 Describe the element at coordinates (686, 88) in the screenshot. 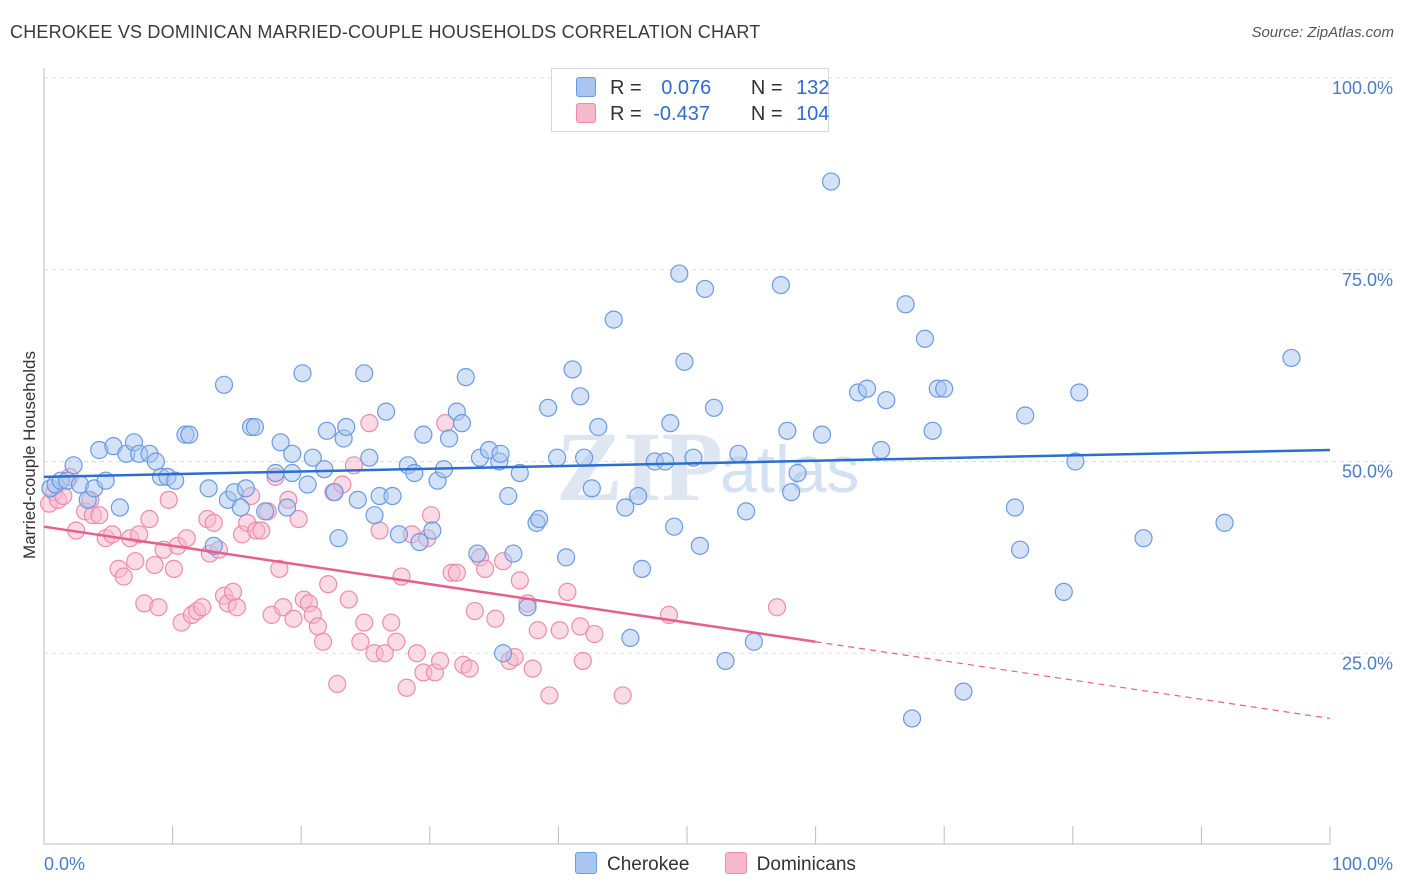

I see `legend-r-value: 0.076` at that location.